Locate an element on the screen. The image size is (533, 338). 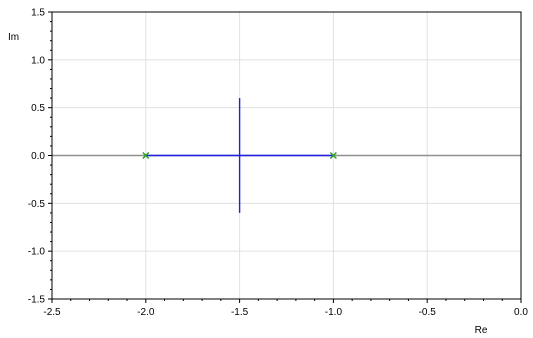
x-tick-label: 0.0 is located at coordinates (521, 312).